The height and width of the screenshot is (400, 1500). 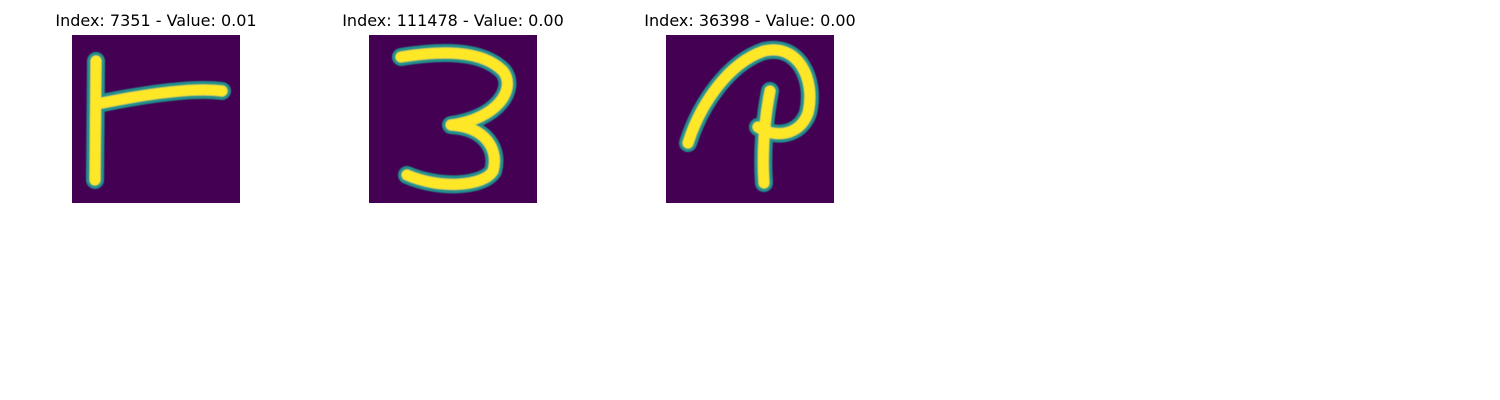 What do you see at coordinates (156, 20) in the screenshot?
I see `panel-title: Index: 7351 - Value: 0.01` at bounding box center [156, 20].